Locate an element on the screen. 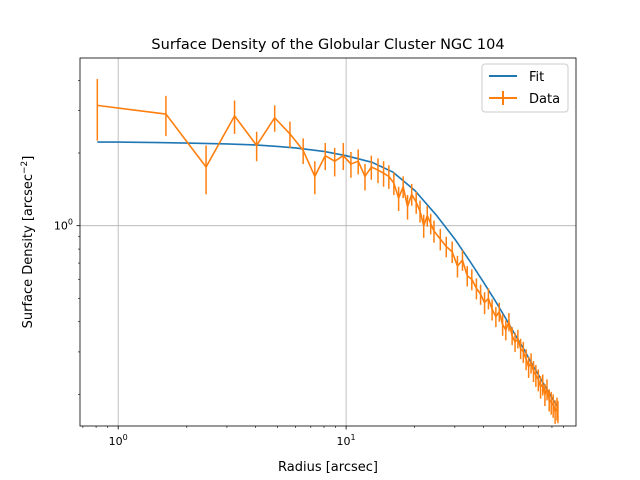 The height and width of the screenshot is (480, 640). legend: Fit Data is located at coordinates (525, 88).